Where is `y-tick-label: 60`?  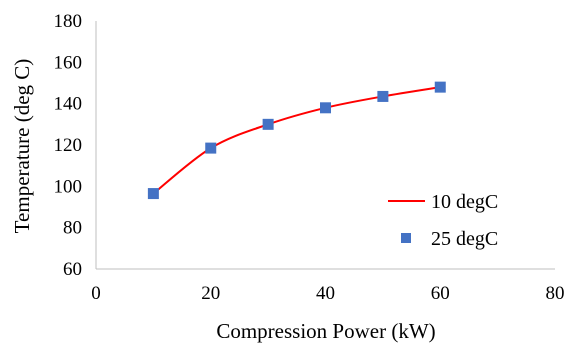
y-tick-label: 60 is located at coordinates (72, 269).